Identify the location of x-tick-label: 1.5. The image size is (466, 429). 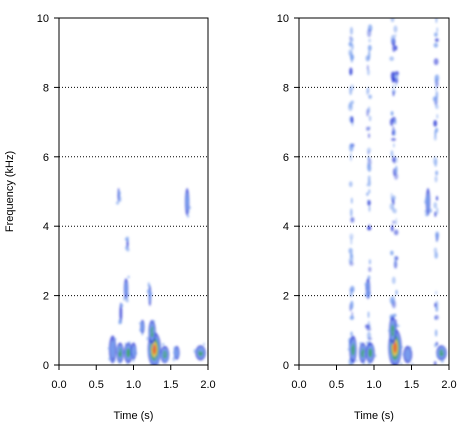
(170, 385).